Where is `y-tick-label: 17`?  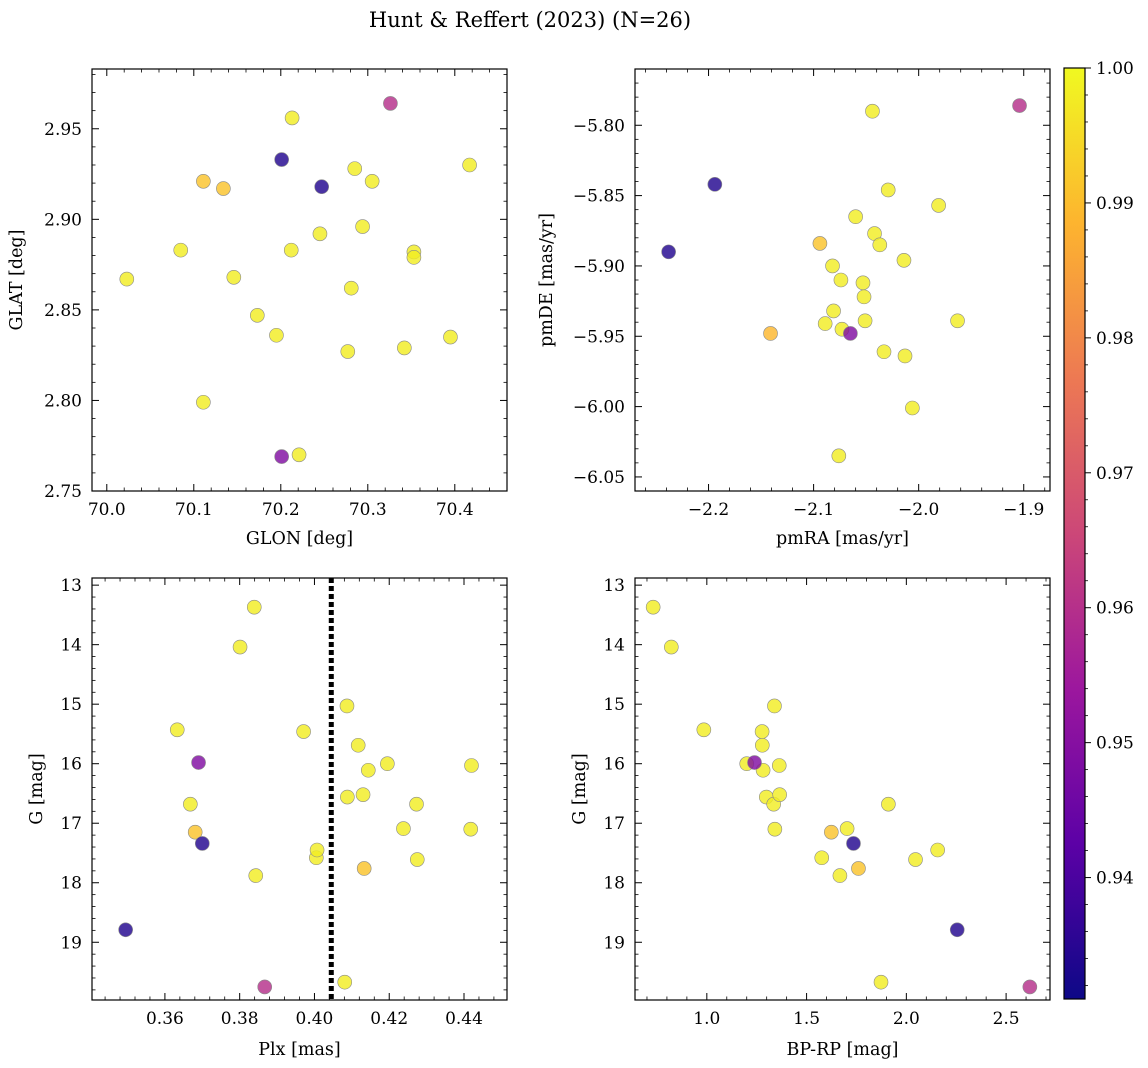
y-tick-label: 17 is located at coordinates (614, 824).